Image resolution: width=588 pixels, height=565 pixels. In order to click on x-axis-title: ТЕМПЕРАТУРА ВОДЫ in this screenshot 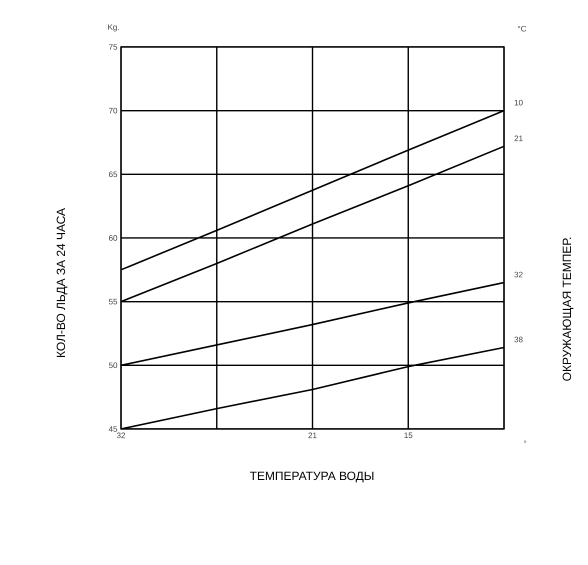, I will do `click(312, 477)`.